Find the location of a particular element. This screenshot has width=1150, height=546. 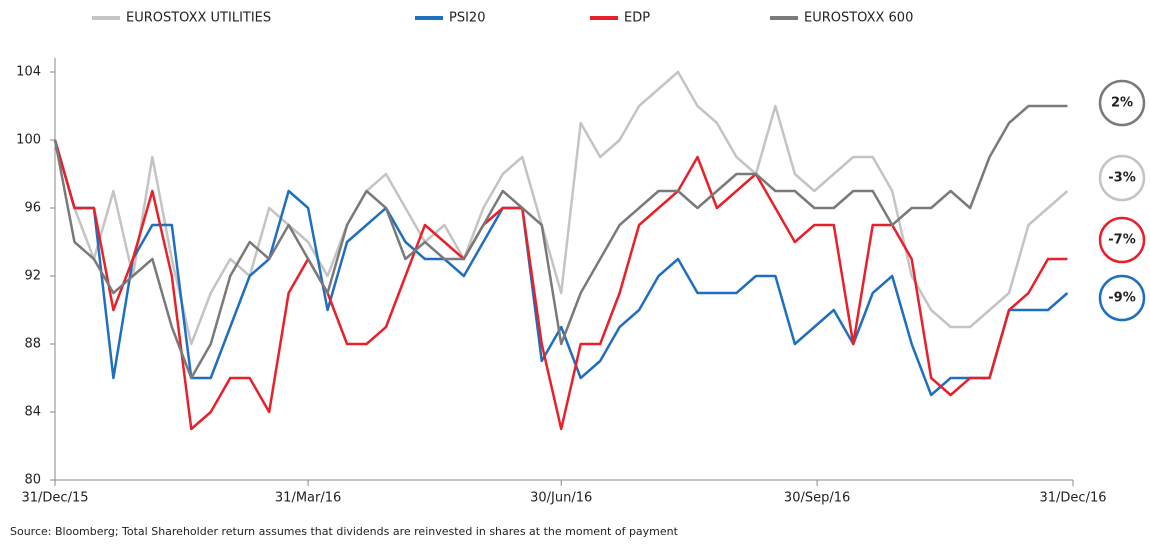

y-tick-label: 92 is located at coordinates (32, 276).